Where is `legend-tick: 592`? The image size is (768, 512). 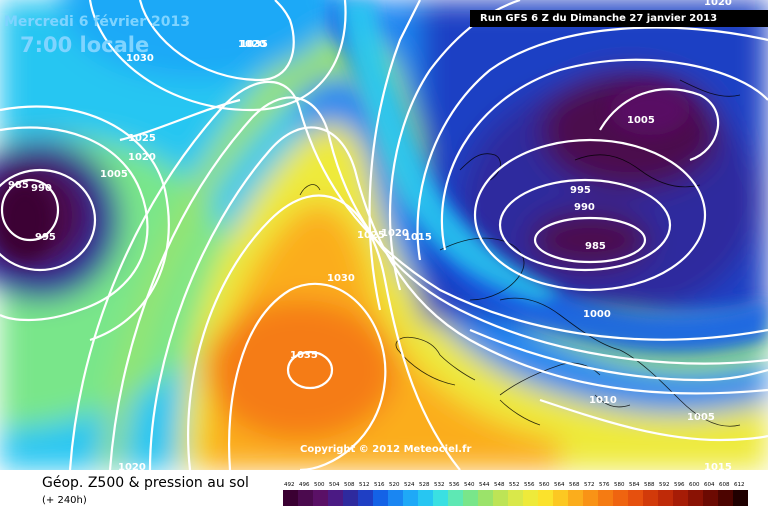 legend-tick: 592 is located at coordinates (664, 485).